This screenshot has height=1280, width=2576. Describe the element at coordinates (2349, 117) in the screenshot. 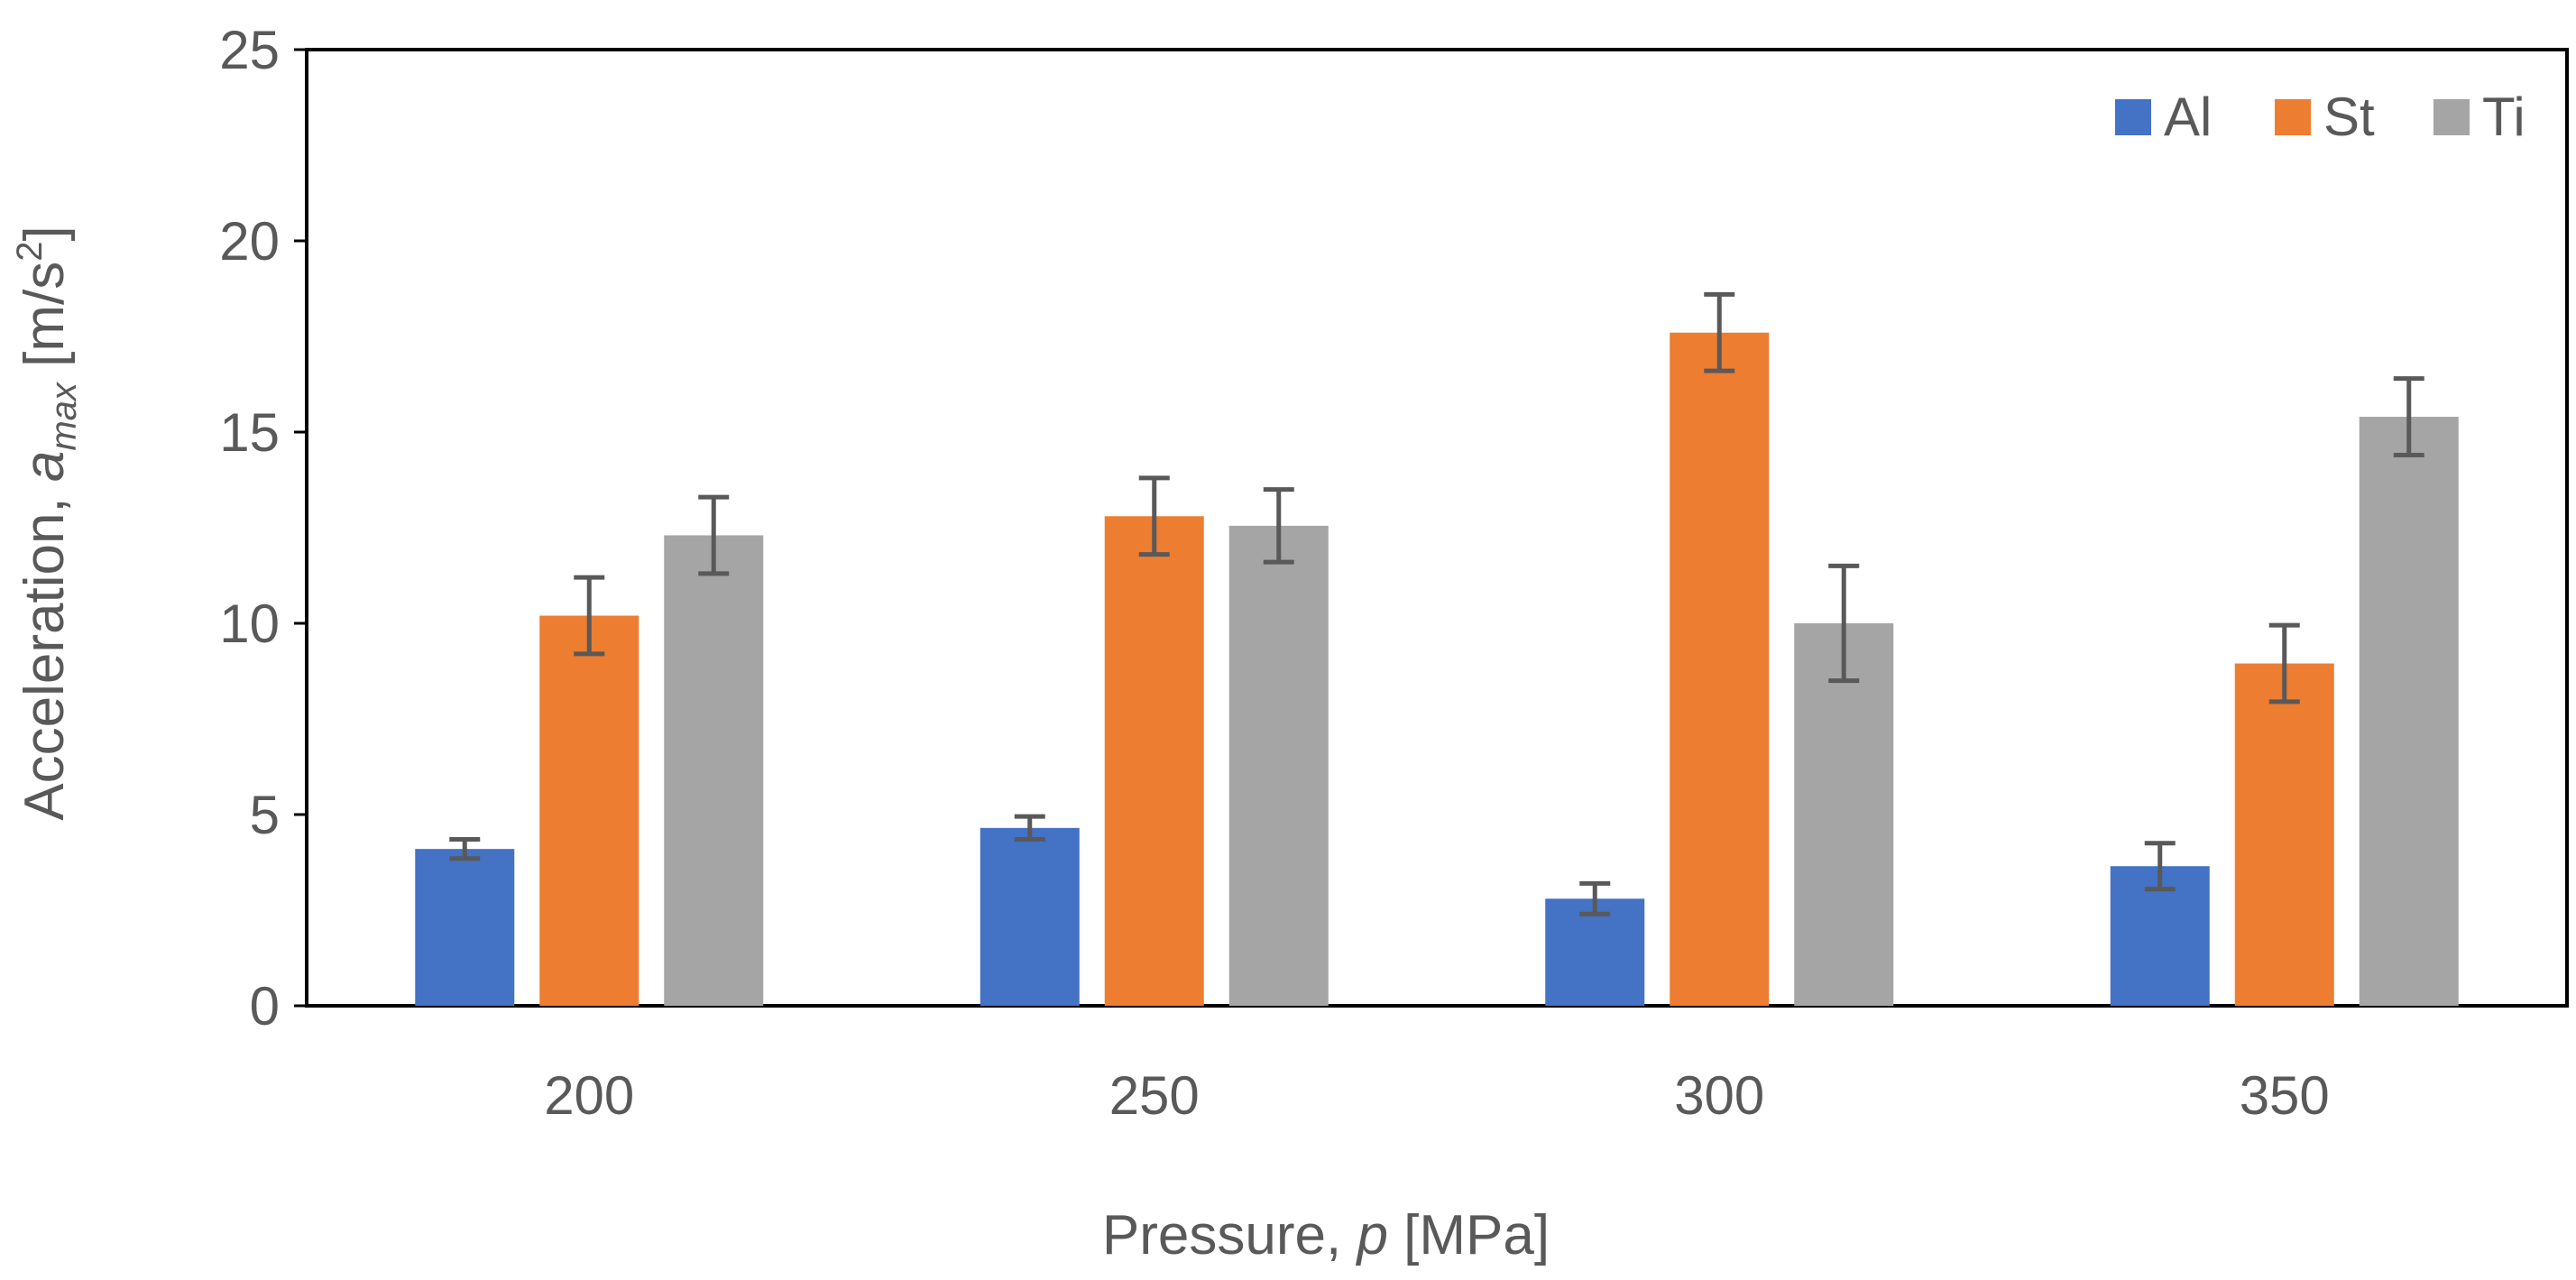

I see `legend-label-st: St` at that location.